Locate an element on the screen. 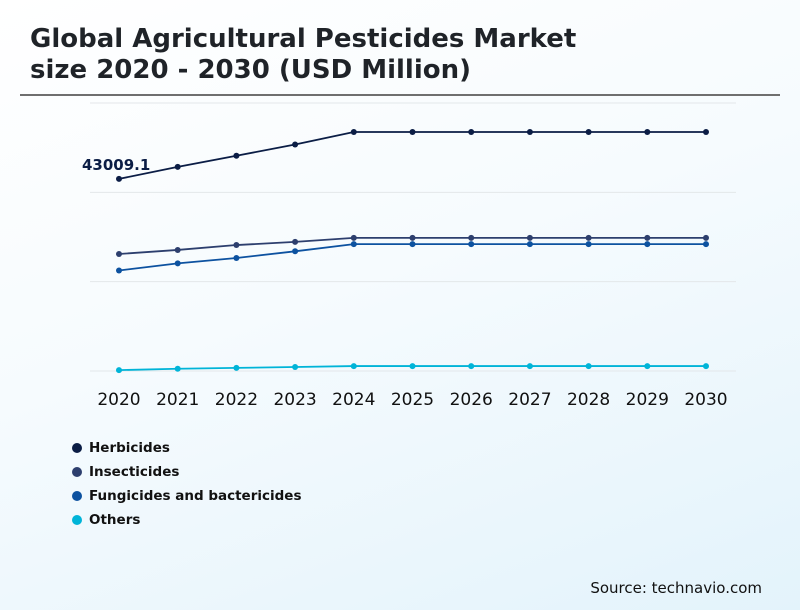  legend-label: Fungicides and bactericides is located at coordinates (195, 496).